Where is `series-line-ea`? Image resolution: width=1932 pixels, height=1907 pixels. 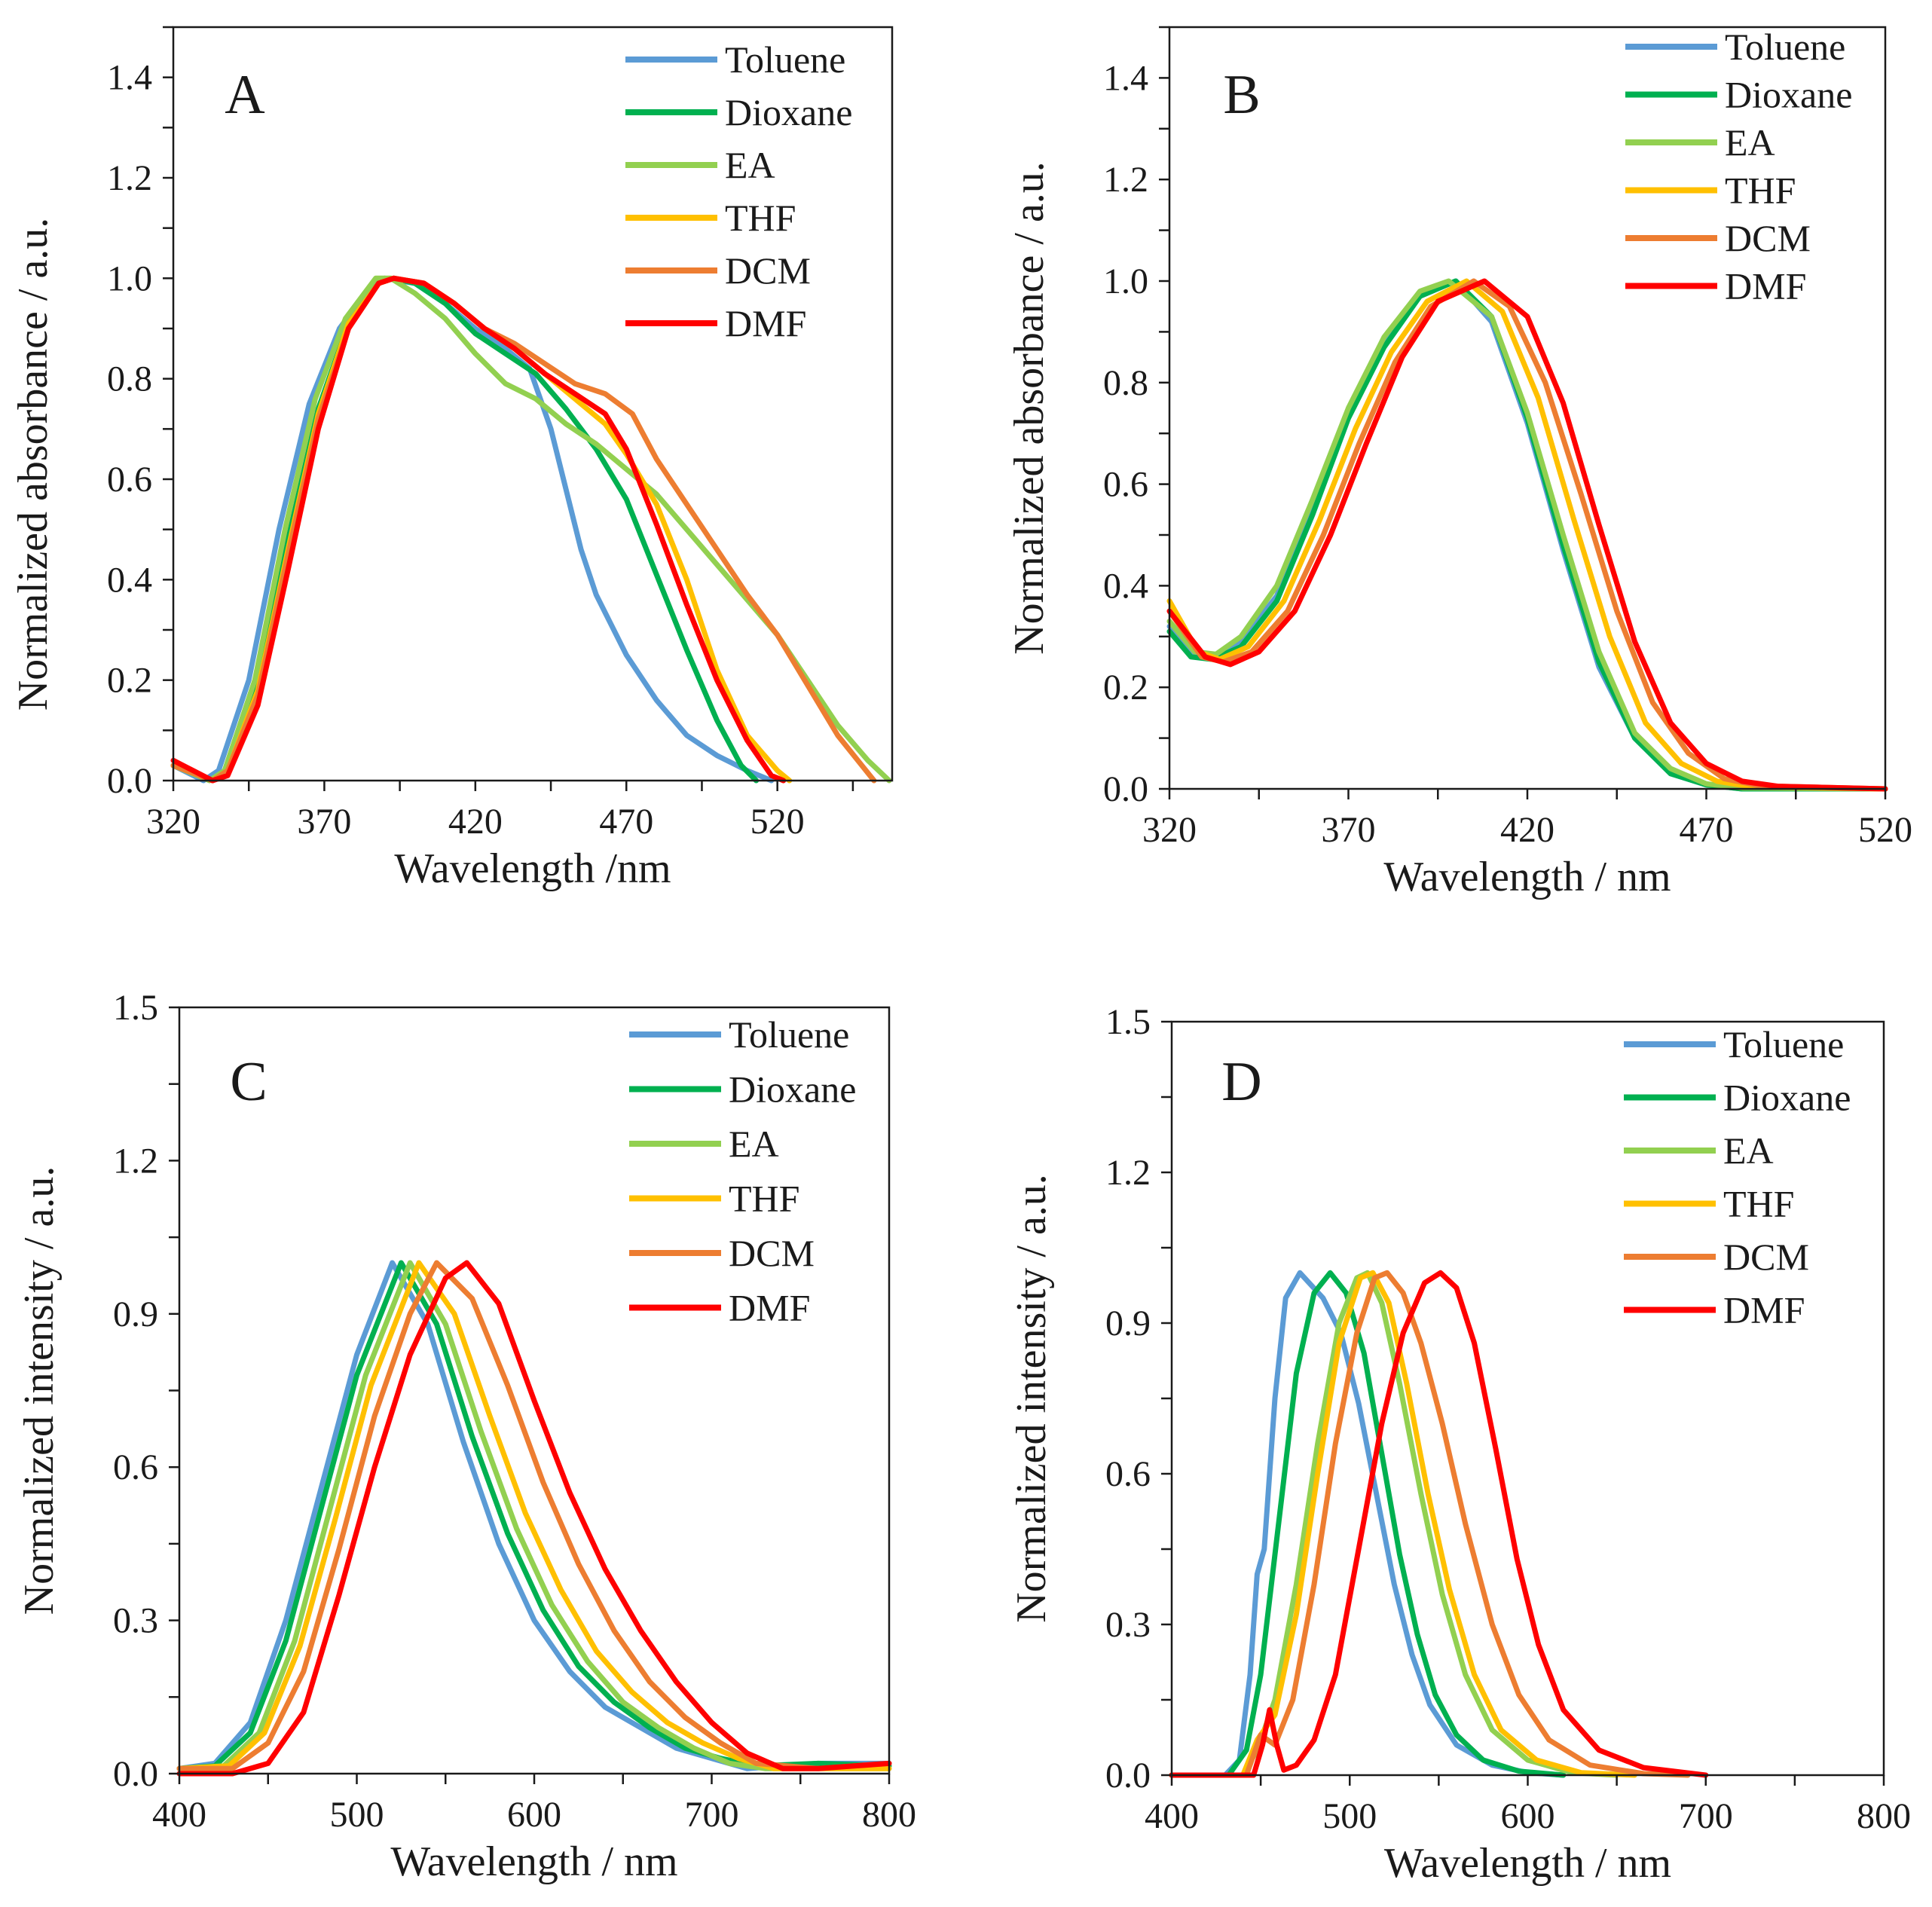 series-line-ea is located at coordinates (1395, 1524).